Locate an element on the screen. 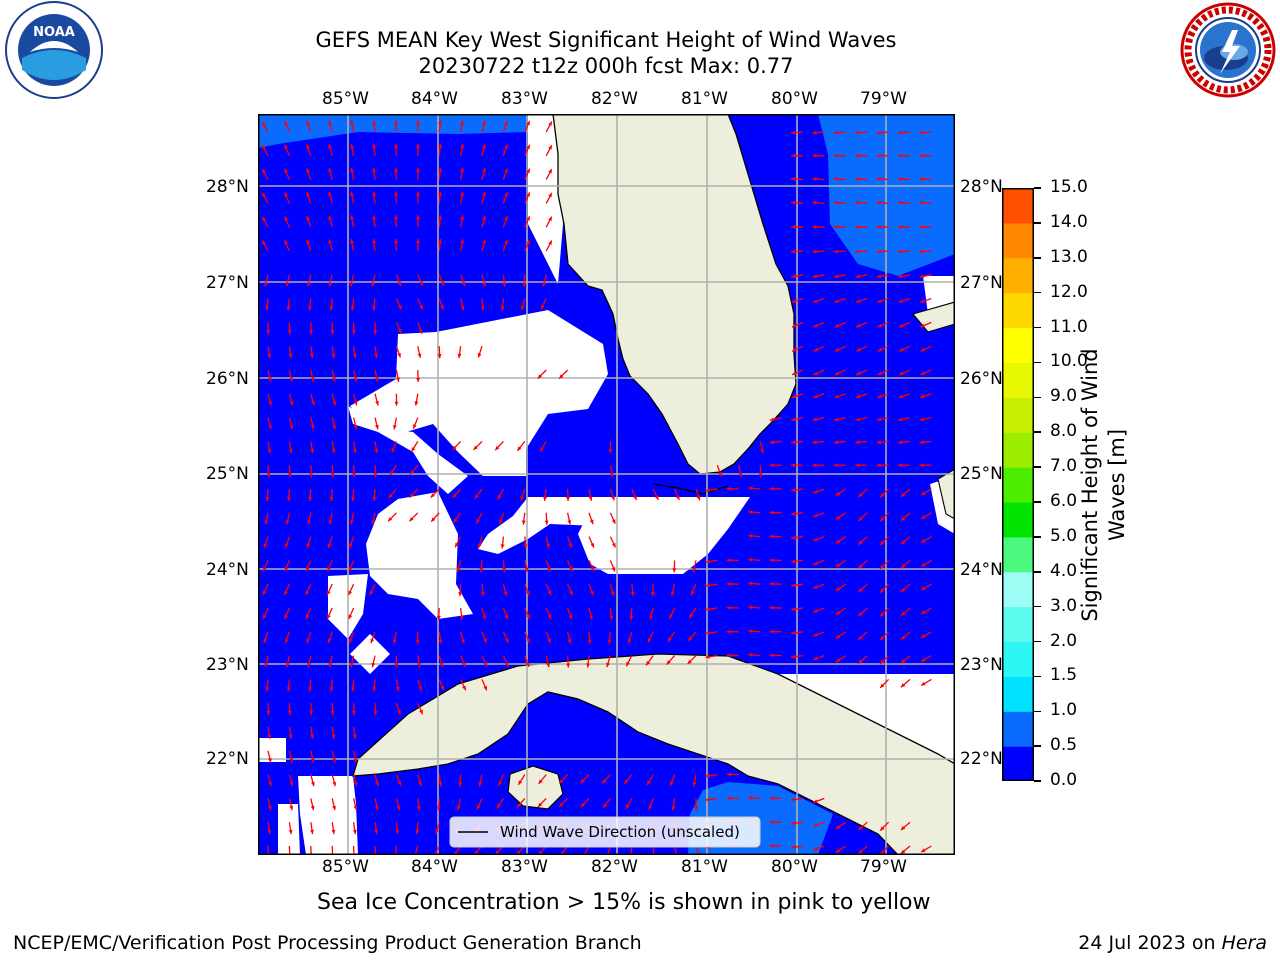 The height and width of the screenshot is (960, 1280). nws-logo is located at coordinates (1228, 50).